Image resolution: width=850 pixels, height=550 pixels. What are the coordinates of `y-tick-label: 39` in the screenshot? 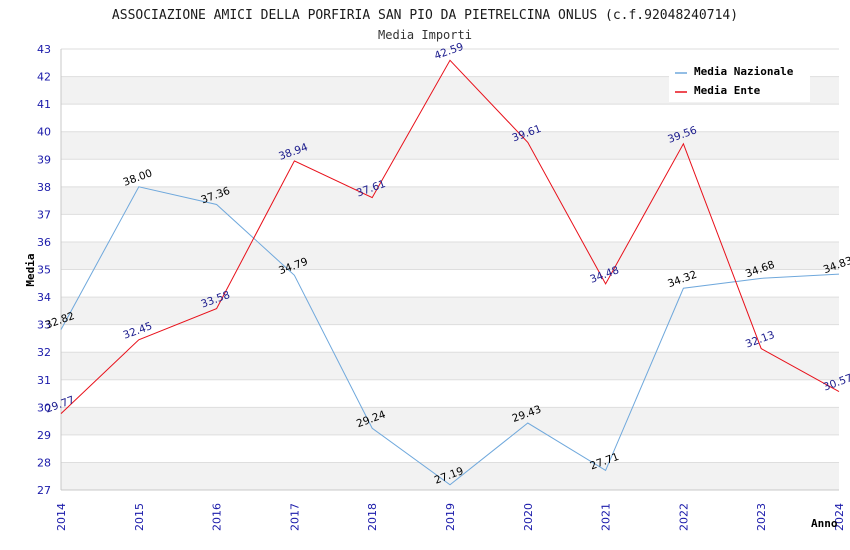 It's located at (44, 159).